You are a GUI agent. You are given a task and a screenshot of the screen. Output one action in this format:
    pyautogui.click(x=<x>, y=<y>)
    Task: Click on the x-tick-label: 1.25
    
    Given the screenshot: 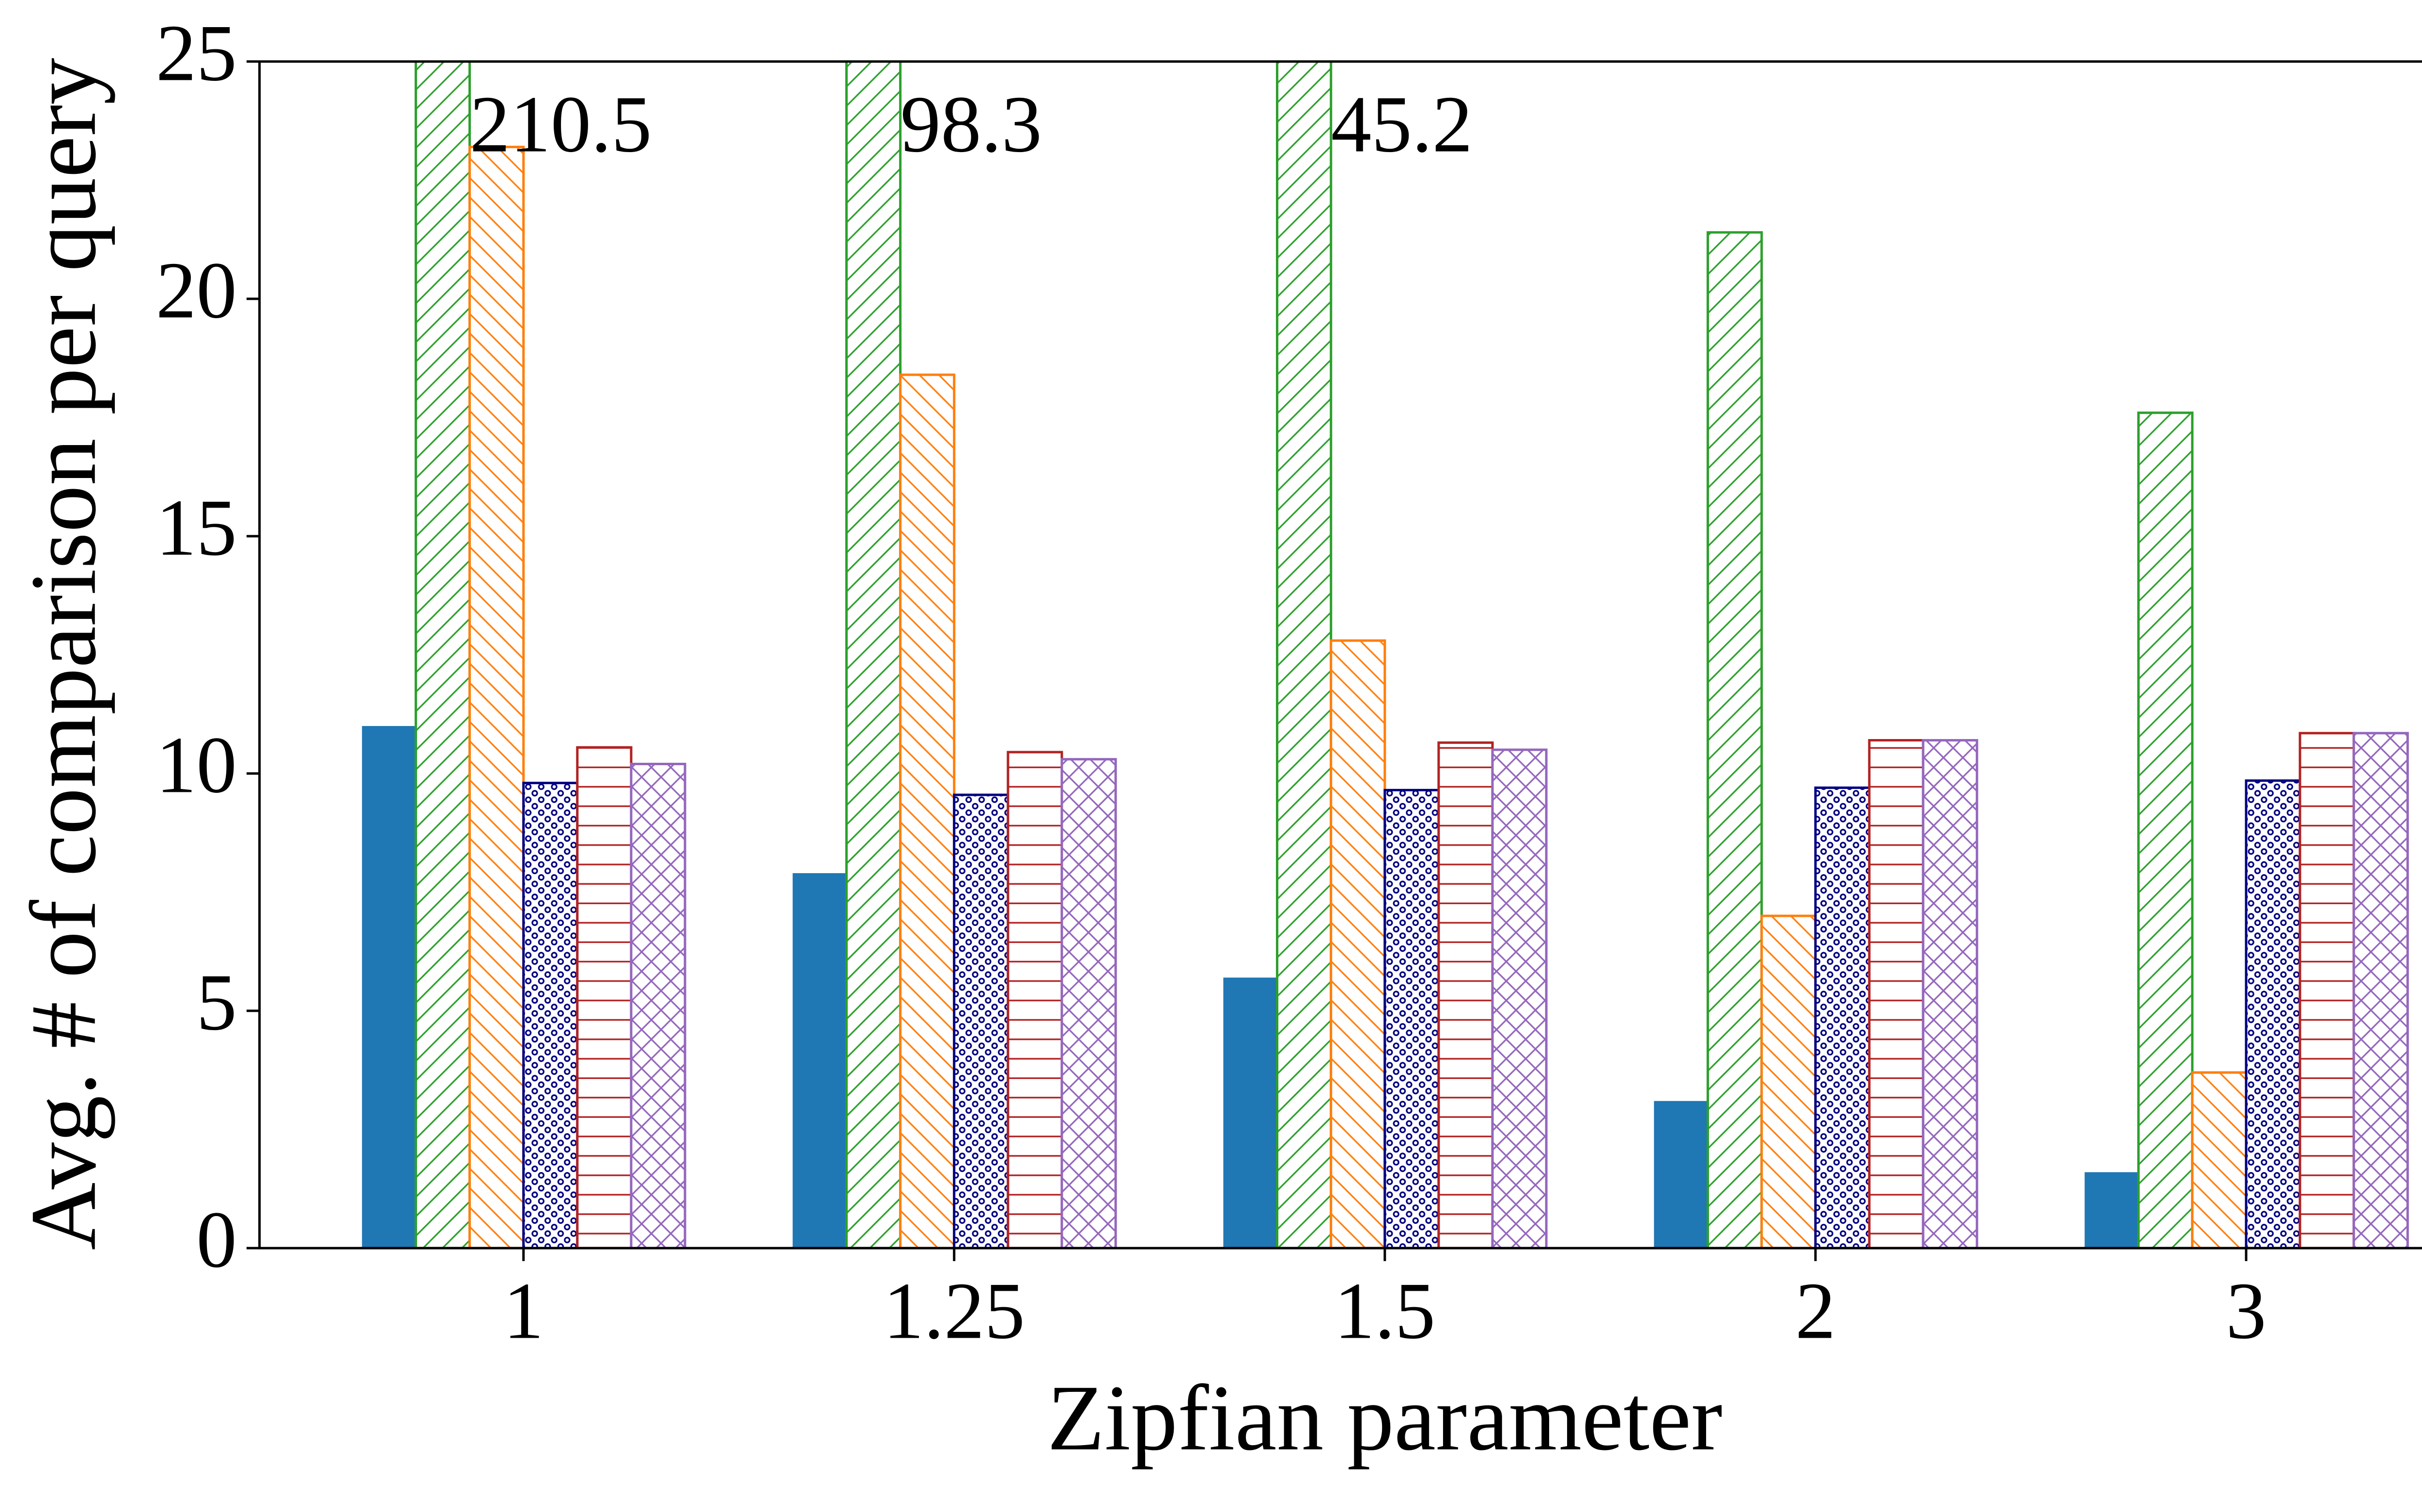 What is the action you would take?
    pyautogui.click(x=954, y=1311)
    